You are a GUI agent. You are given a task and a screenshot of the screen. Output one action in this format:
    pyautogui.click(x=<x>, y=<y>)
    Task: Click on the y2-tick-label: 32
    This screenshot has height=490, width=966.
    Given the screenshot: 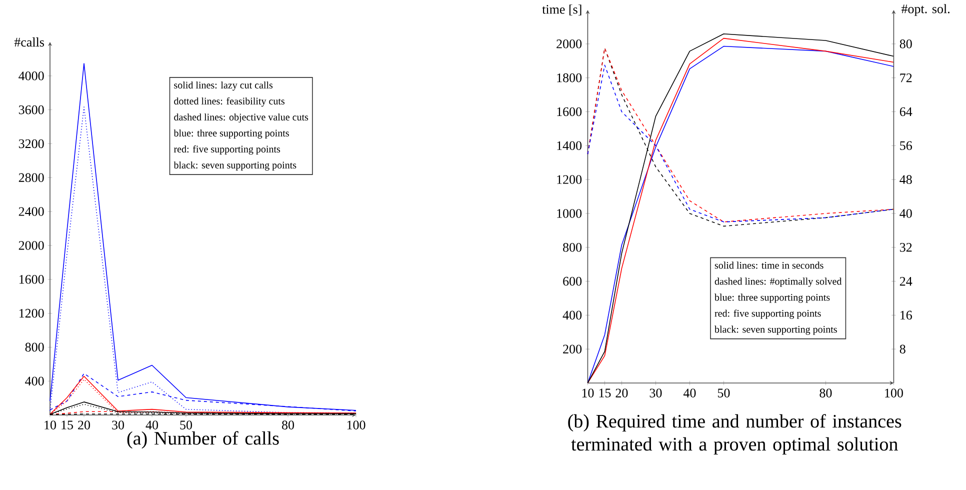 What is the action you would take?
    pyautogui.click(x=906, y=247)
    